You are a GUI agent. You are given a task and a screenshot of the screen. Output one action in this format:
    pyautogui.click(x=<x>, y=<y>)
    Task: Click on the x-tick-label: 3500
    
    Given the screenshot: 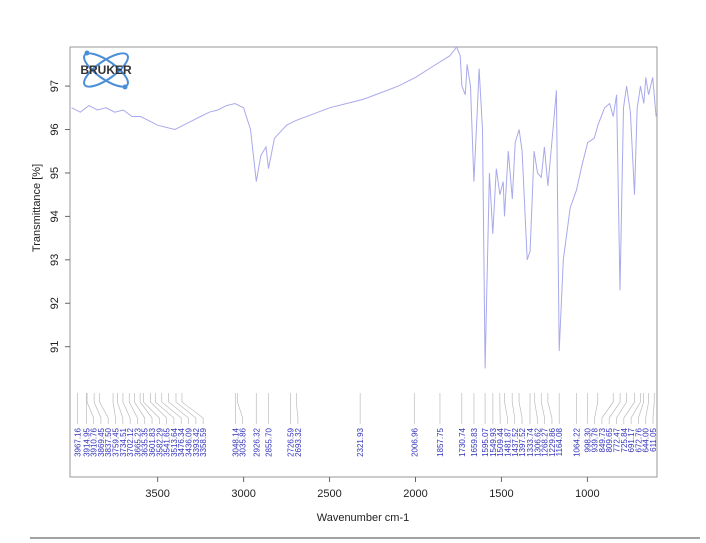 What is the action you would take?
    pyautogui.click(x=157, y=494)
    